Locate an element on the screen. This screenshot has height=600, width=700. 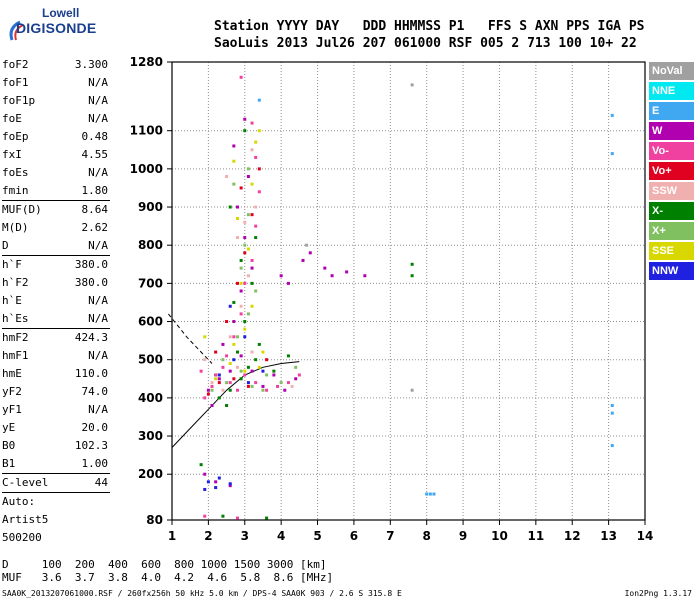
param-row: foF2 3.300 is located at coordinates (56, 65).